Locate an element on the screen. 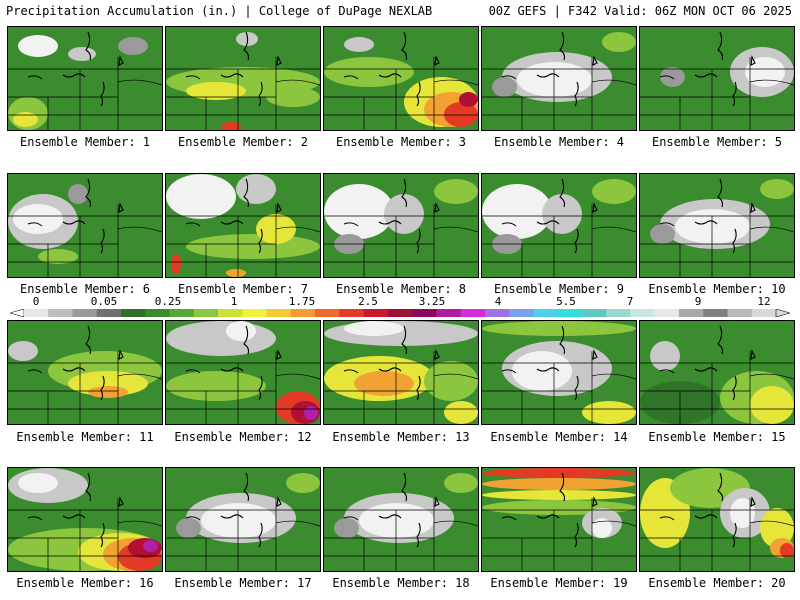 The width and height of the screenshot is (800, 600). colorbar-tick-label: 5.5 is located at coordinates (566, 301).